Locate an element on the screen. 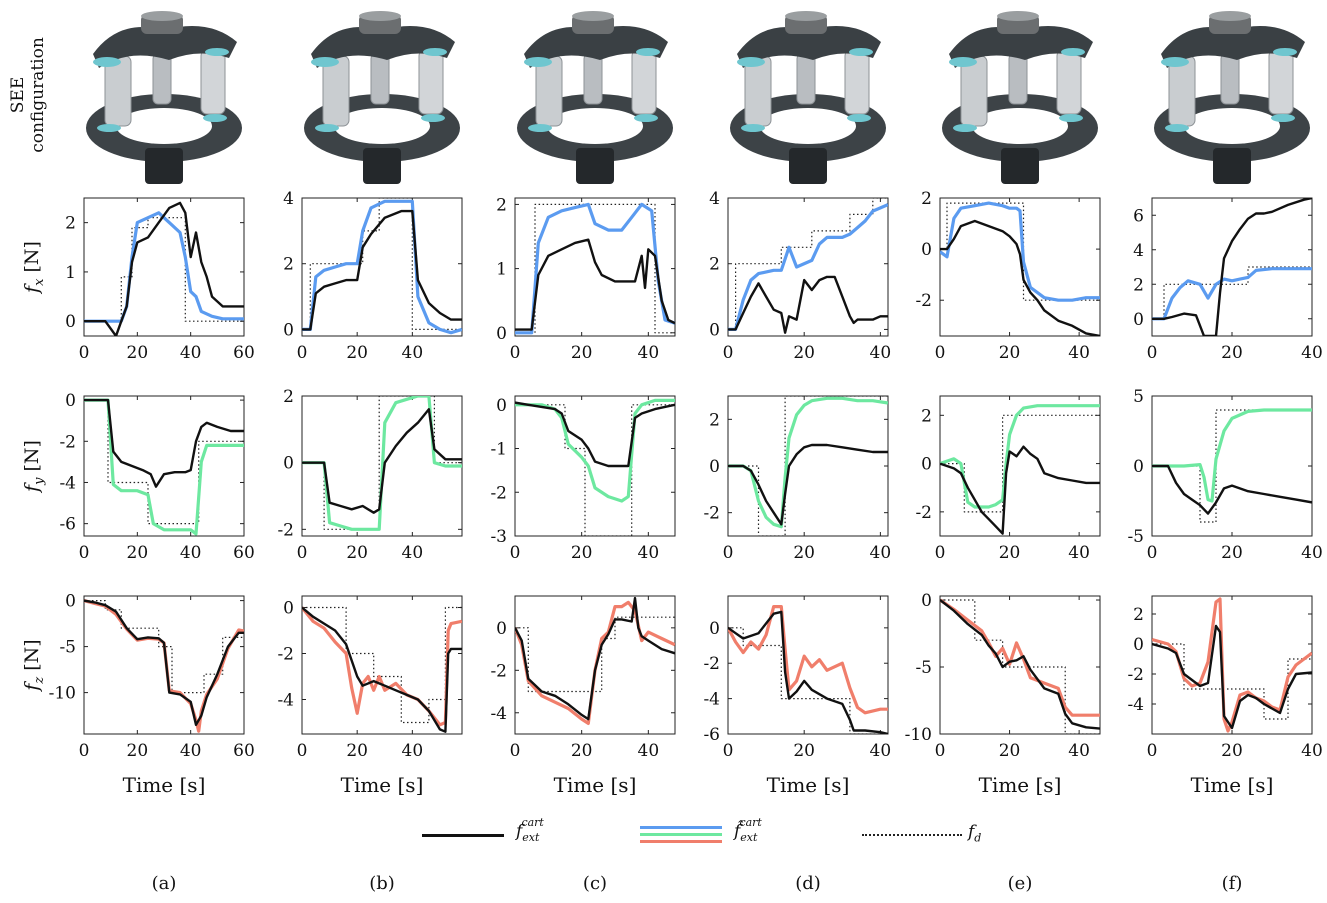 The height and width of the screenshot is (903, 1327). y-tick-label: -5 is located at coordinates (923, 668).